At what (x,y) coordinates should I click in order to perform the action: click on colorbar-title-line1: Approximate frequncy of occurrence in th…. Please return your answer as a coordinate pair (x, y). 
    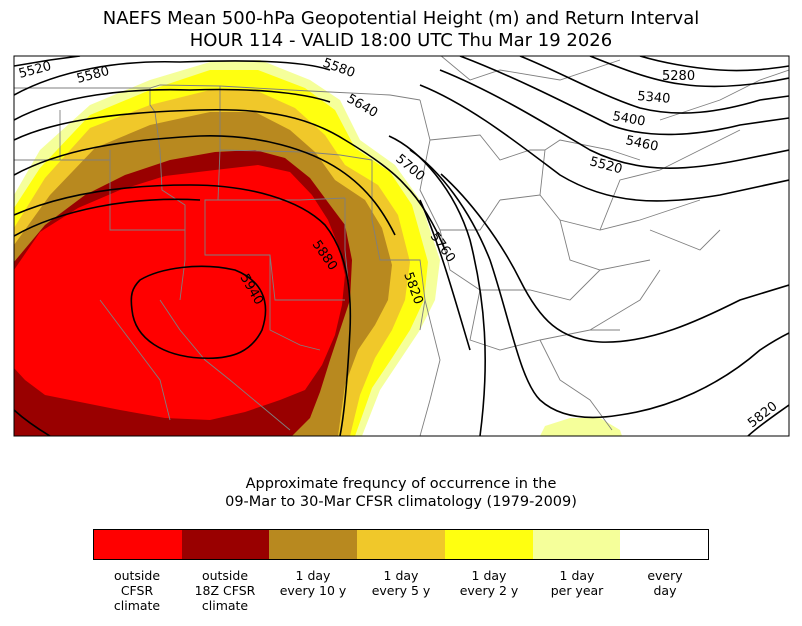
    Looking at the image, I should click on (401, 484).